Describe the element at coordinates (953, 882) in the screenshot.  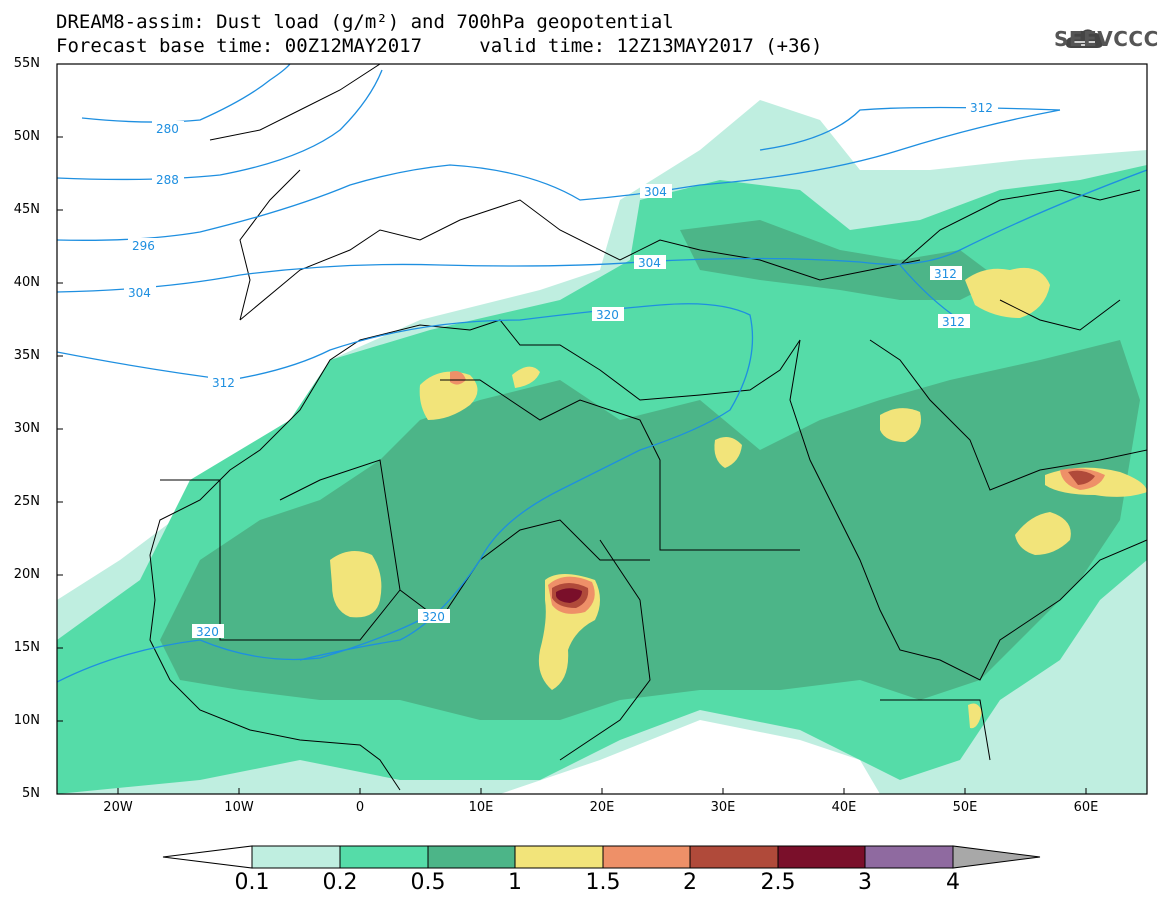
I see `colorbar-label: 4` at that location.